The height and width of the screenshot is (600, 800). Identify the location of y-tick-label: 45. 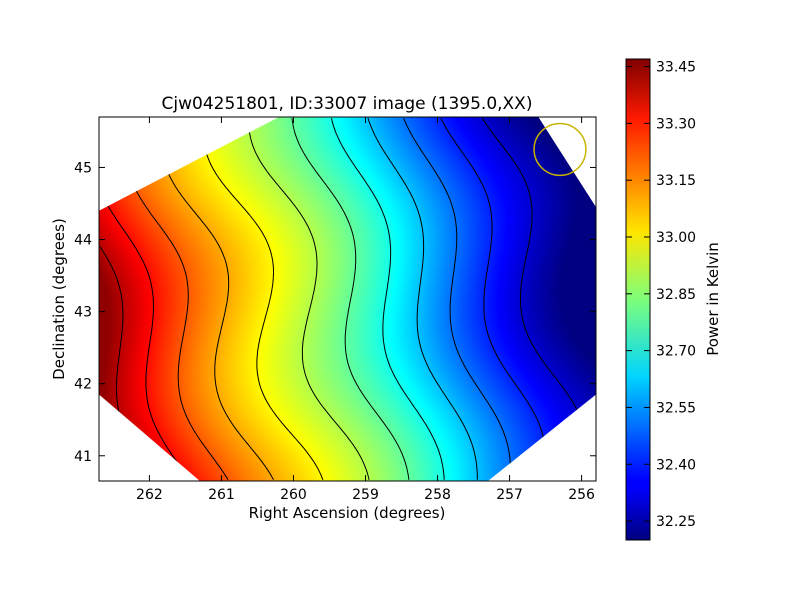
(83, 168).